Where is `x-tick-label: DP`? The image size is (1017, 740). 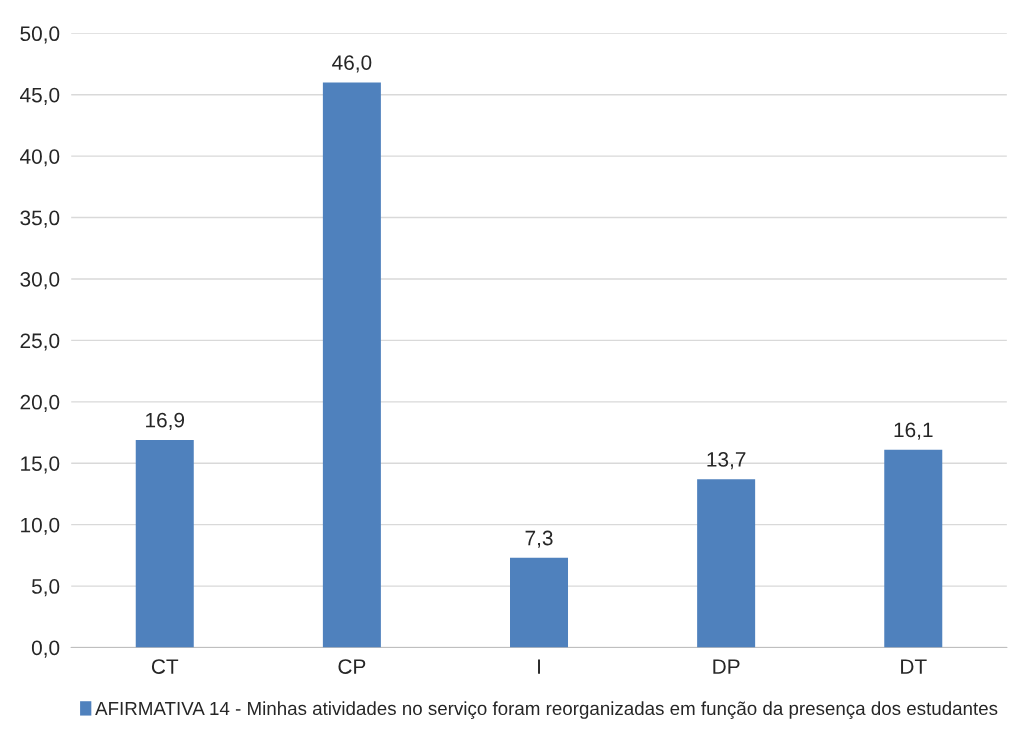
x-tick-label: DP is located at coordinates (726, 666).